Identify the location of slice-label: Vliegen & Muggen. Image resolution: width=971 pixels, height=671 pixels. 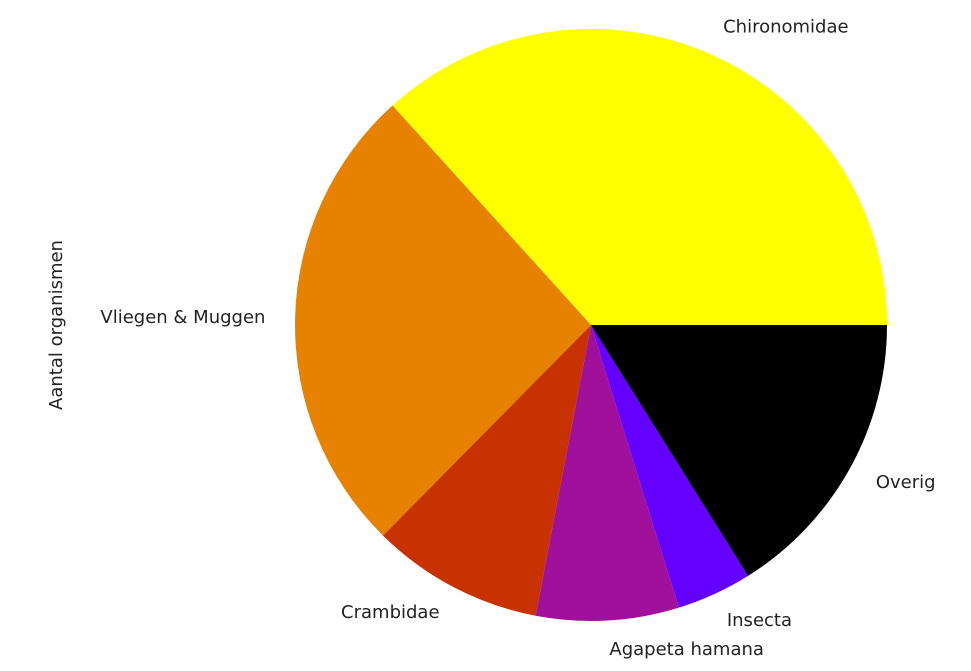
(182, 317).